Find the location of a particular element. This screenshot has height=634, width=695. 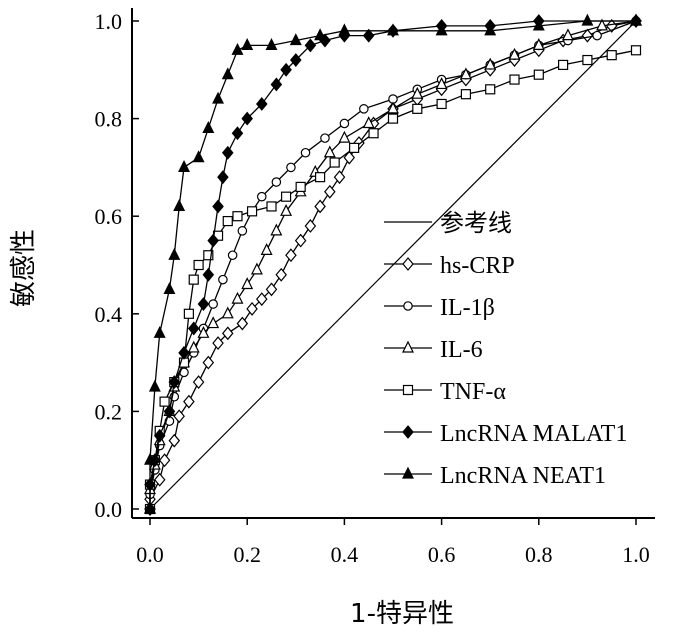

legend-label-tnf: TNF-α is located at coordinates (473, 392).